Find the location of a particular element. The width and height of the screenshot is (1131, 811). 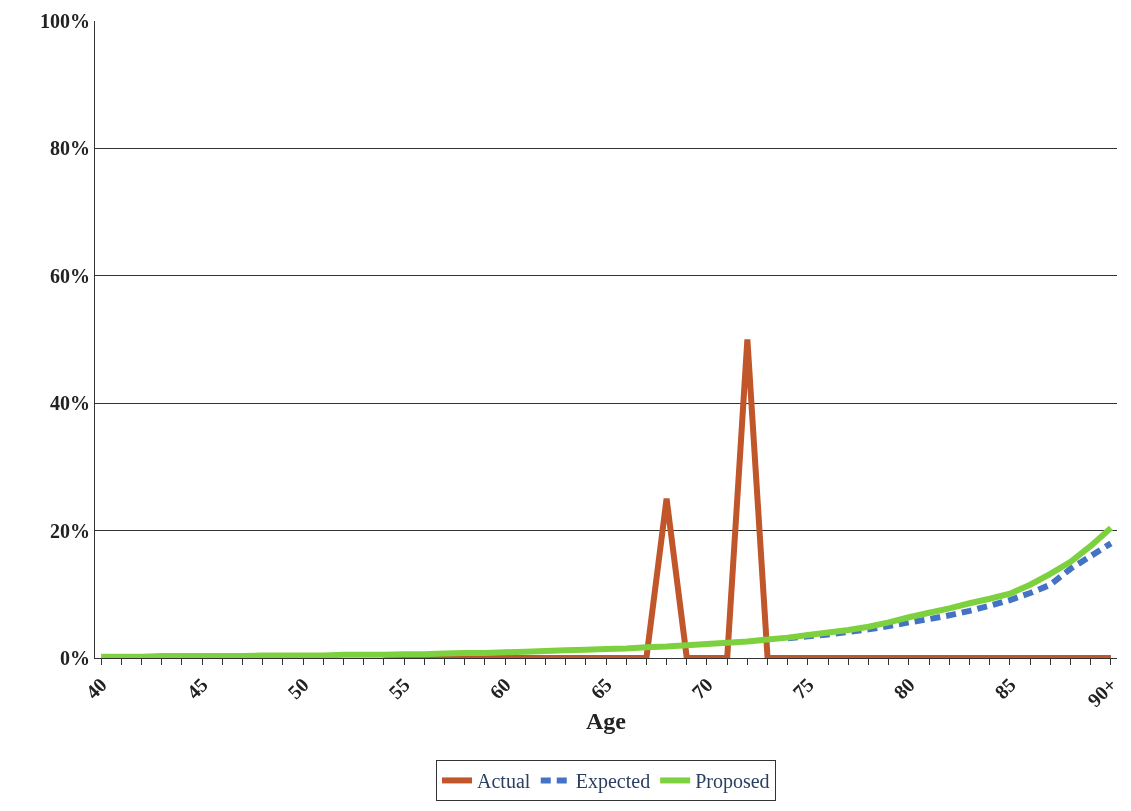

x-tick-label: 70 is located at coordinates (702, 688).